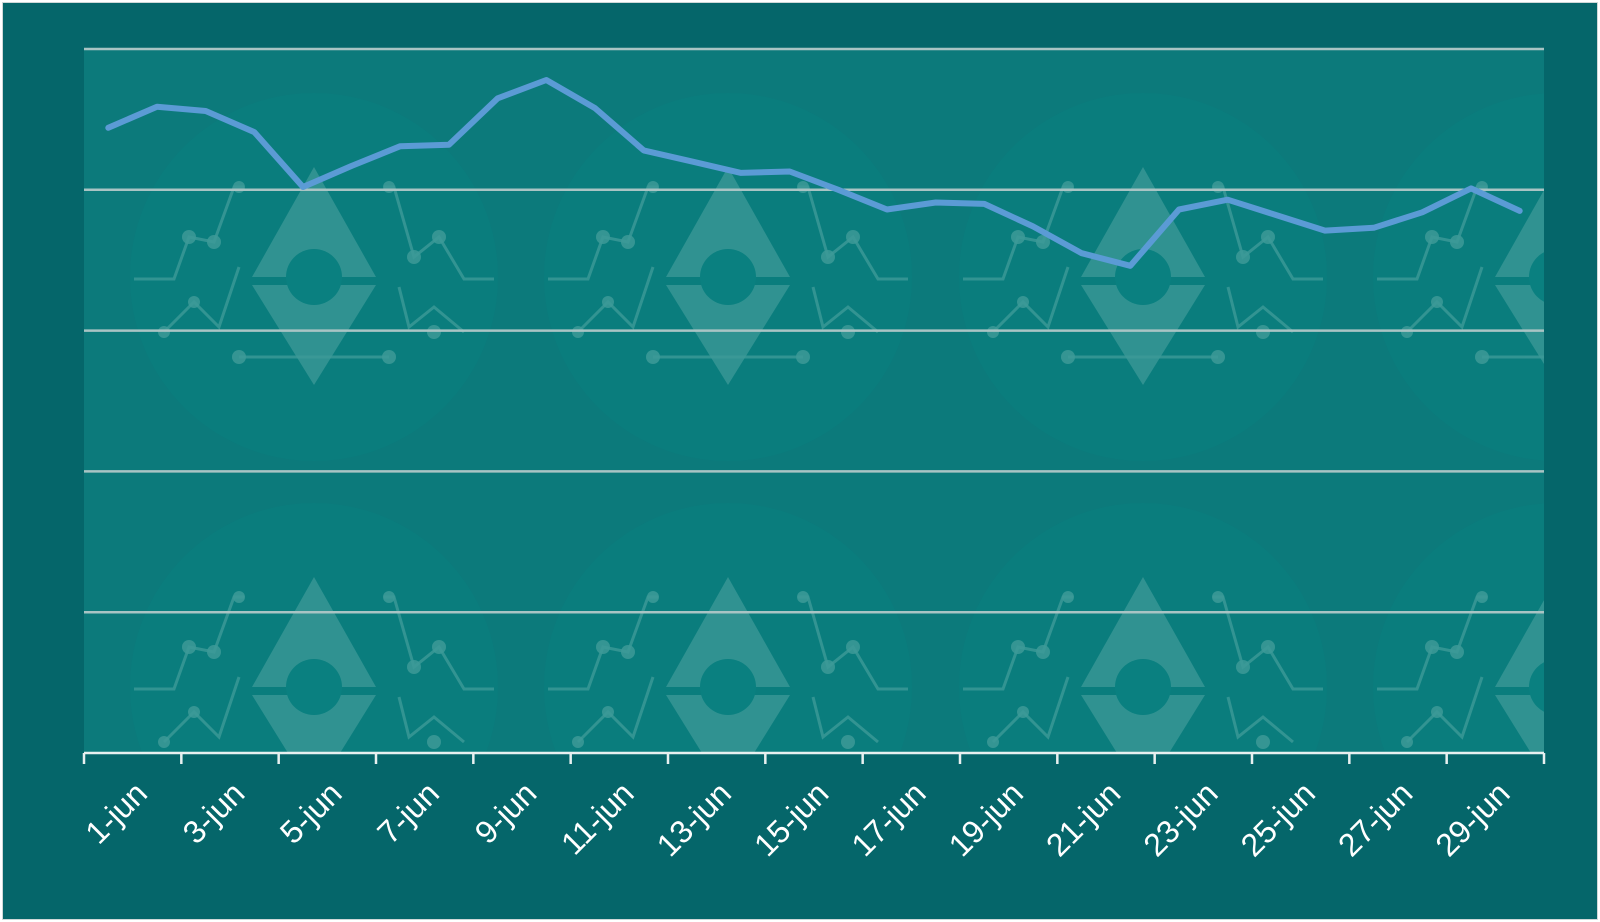  I want to click on x-tick-label: 29-jun, so click(1472, 819).